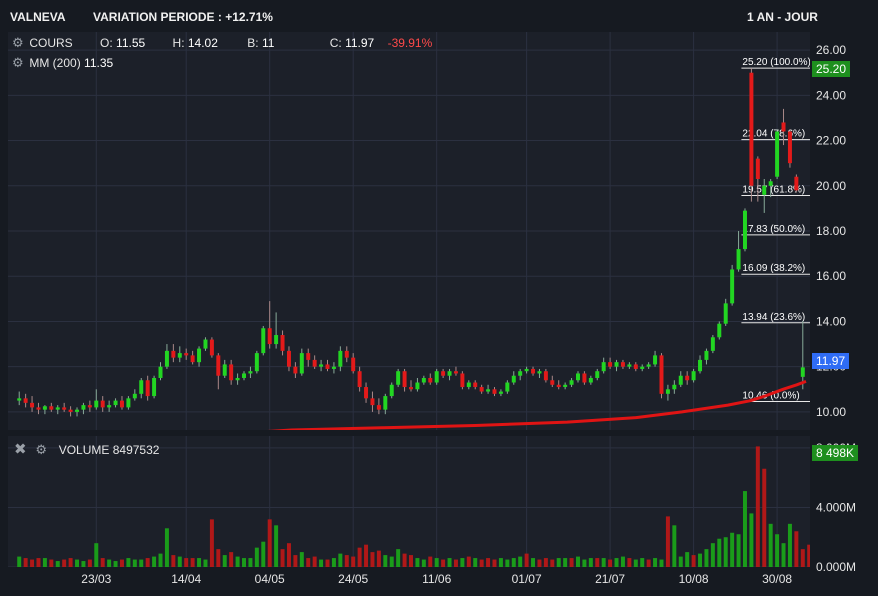  I want to click on volume-value: 8497532, so click(136, 450).